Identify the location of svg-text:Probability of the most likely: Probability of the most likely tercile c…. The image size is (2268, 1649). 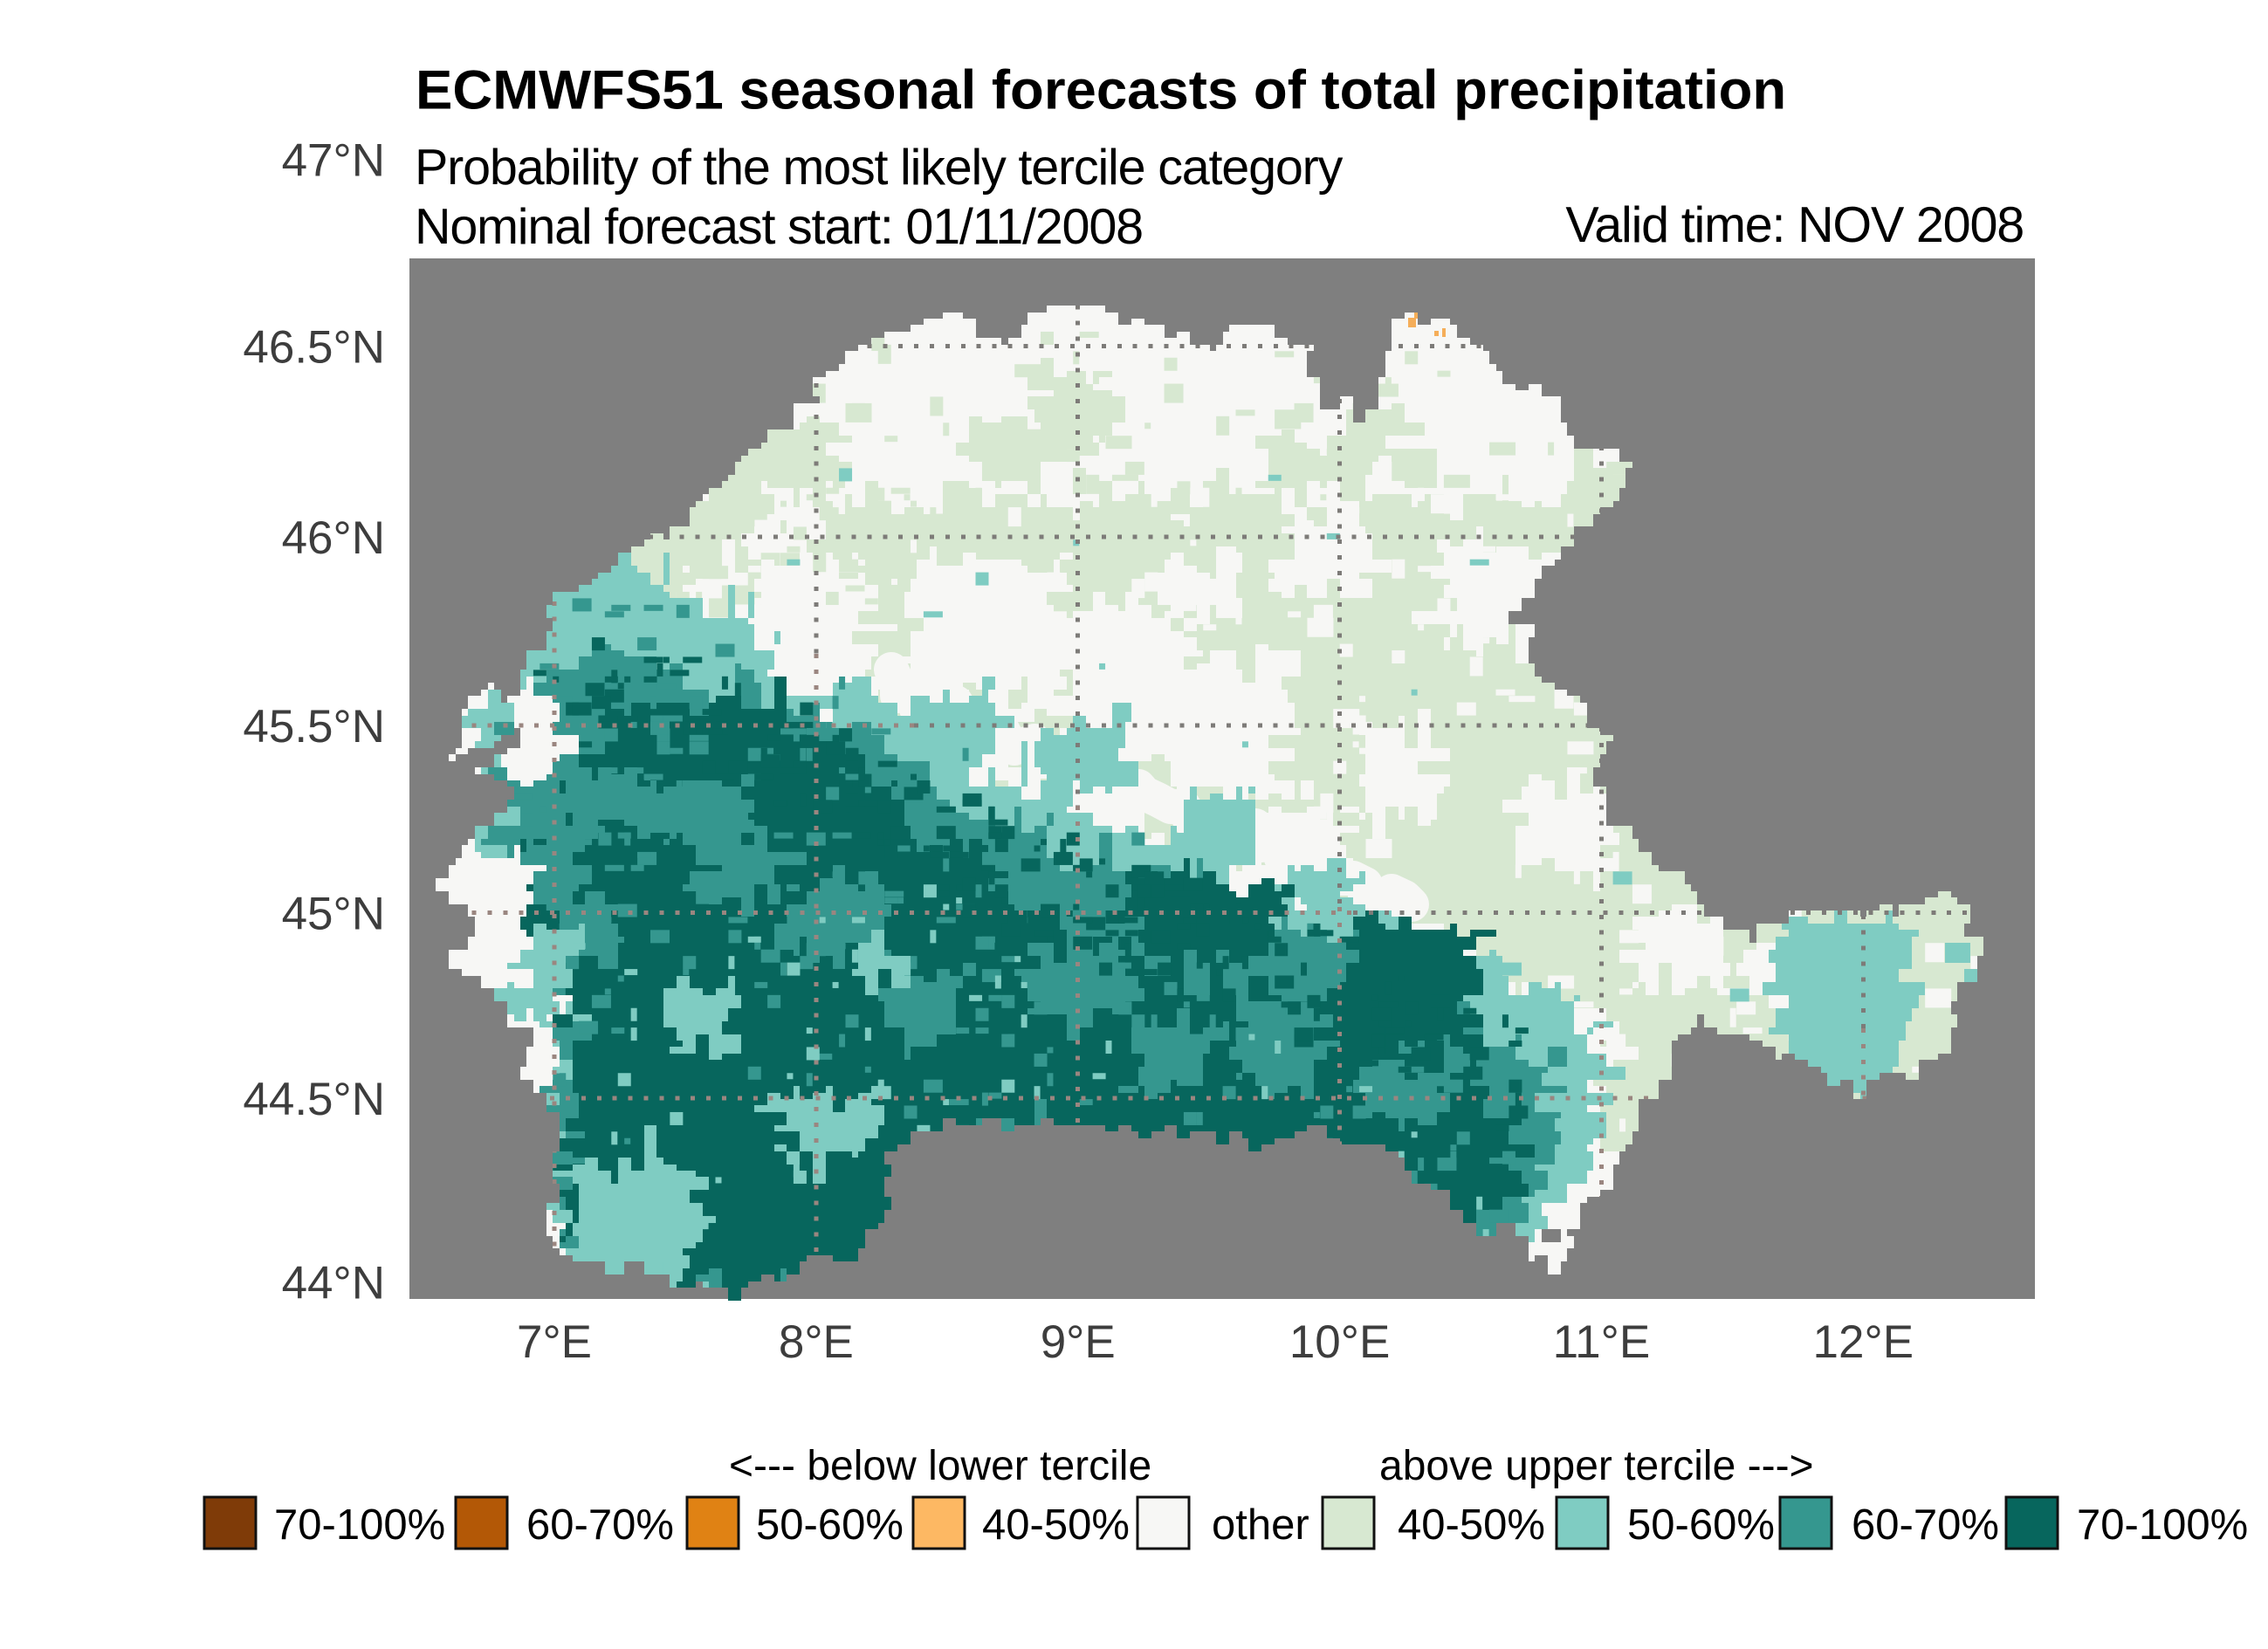
(880, 168).